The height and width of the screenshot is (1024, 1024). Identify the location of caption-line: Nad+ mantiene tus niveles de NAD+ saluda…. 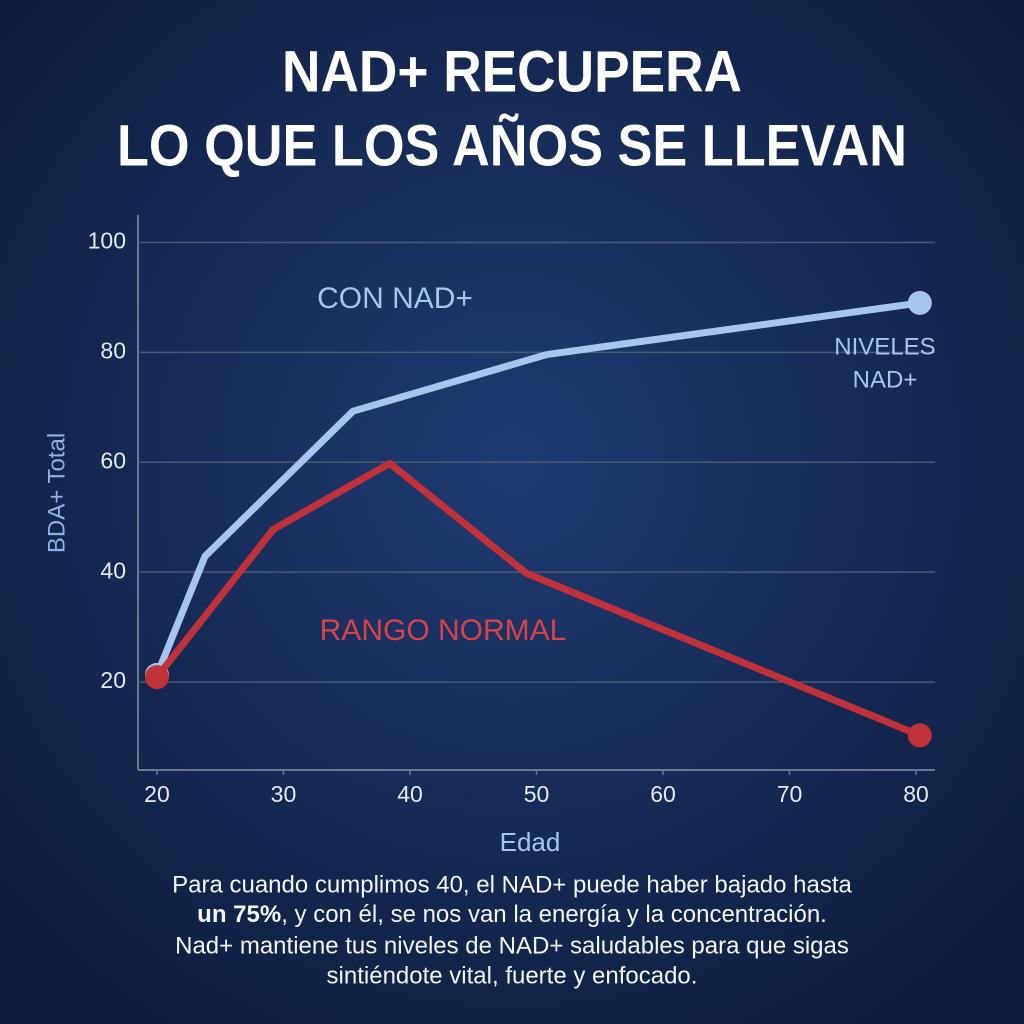
(512, 945).